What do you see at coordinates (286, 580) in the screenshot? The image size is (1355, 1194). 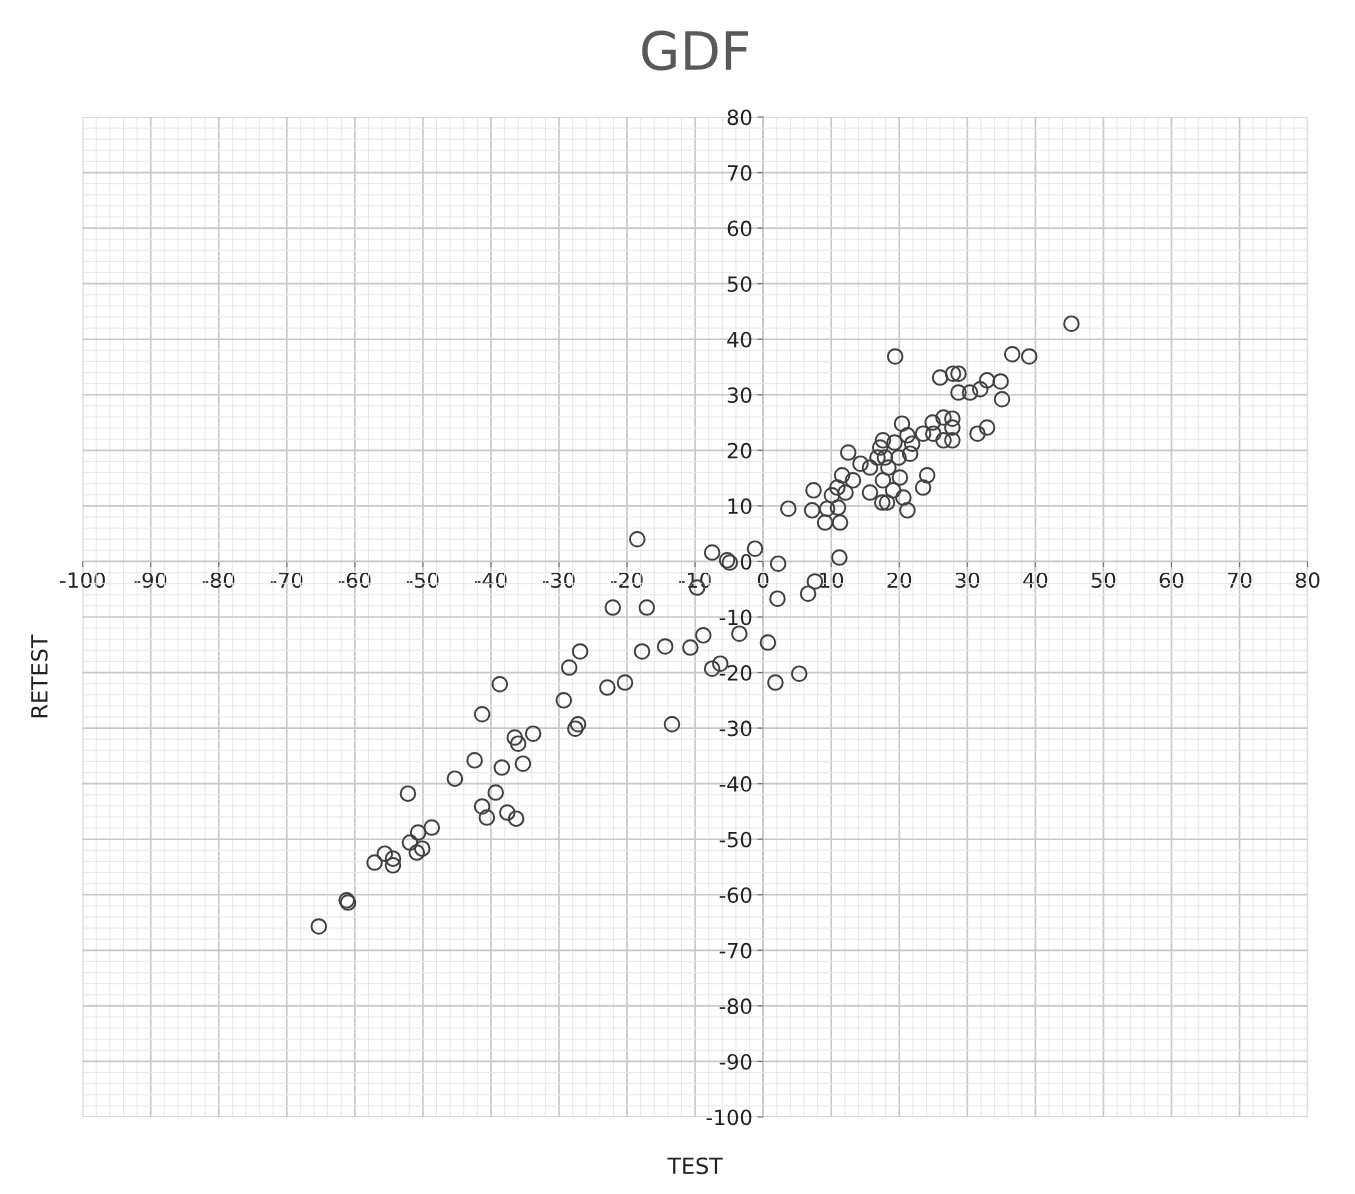 I see `x-tick-label: -70` at bounding box center [286, 580].